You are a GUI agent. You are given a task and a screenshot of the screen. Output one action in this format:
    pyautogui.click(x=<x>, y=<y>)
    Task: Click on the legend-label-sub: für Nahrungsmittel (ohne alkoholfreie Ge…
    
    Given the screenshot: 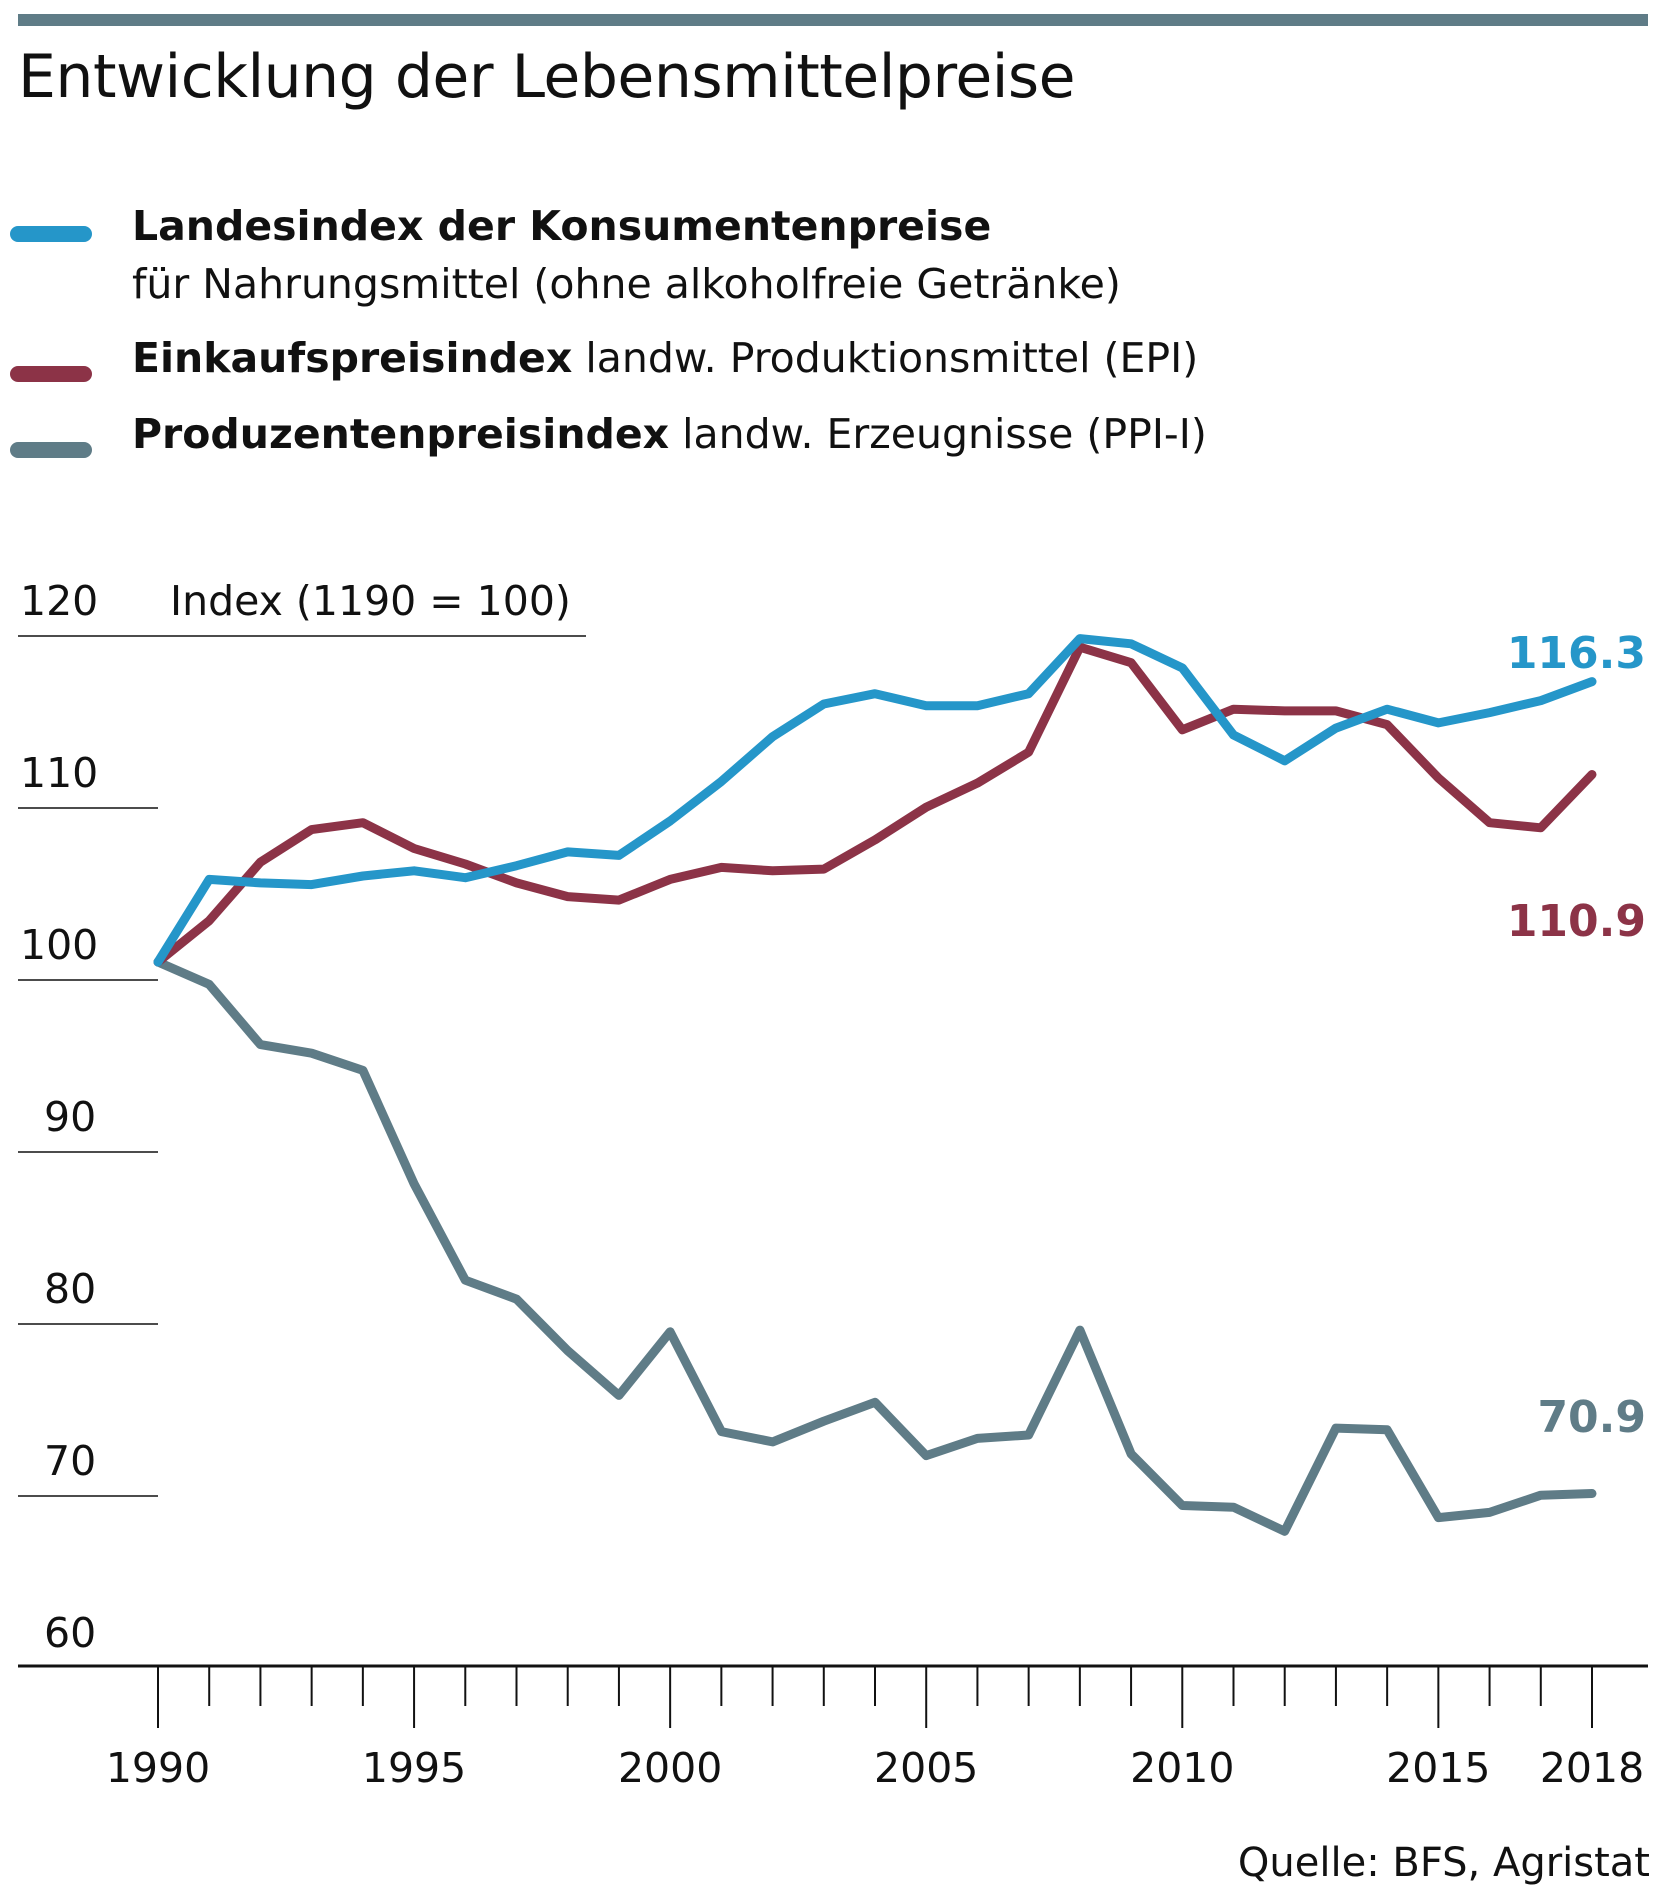 What is the action you would take?
    pyautogui.click(x=626, y=284)
    